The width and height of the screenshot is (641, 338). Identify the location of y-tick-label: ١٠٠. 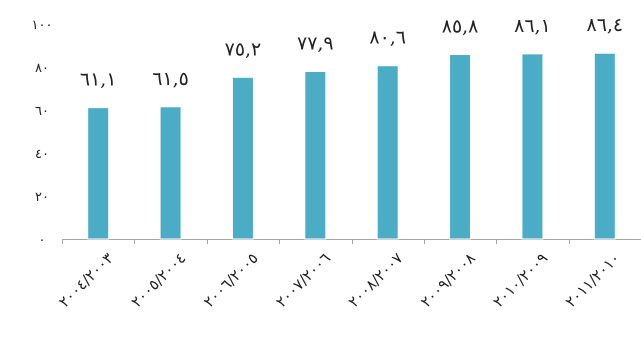
(42, 25).